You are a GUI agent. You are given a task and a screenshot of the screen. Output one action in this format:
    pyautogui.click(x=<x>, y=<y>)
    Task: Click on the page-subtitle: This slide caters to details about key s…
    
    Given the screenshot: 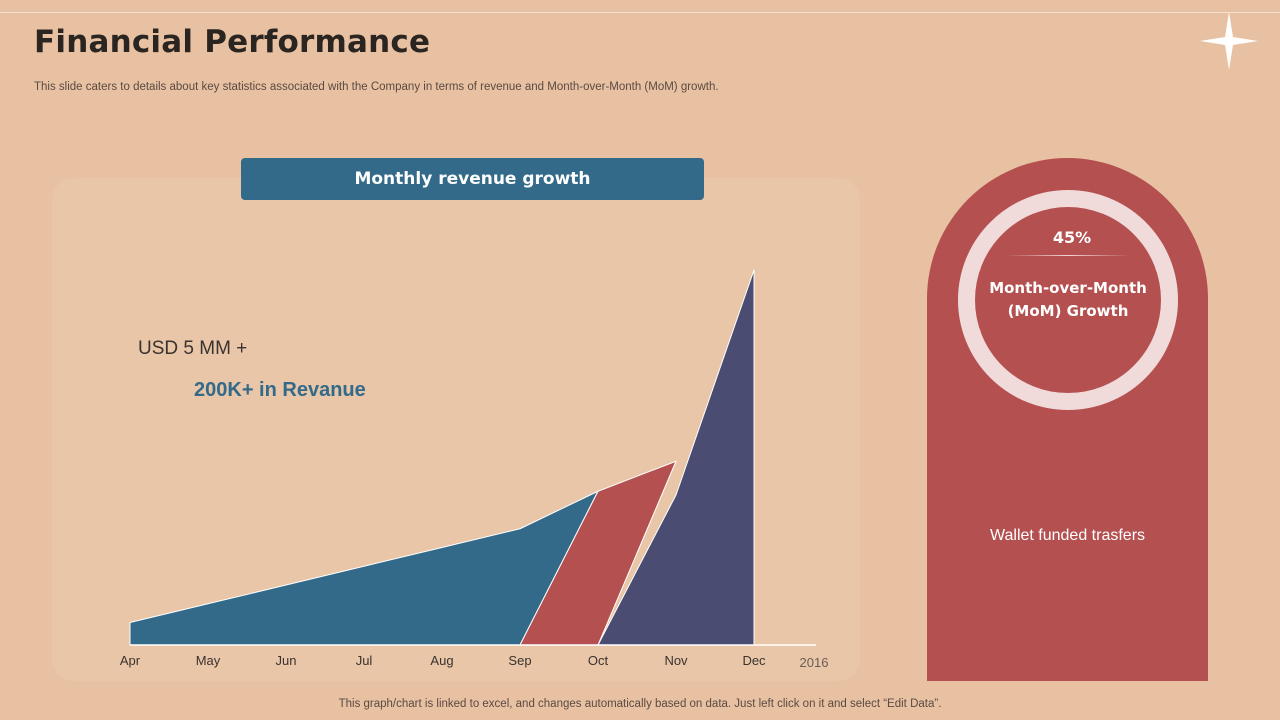 What is the action you would take?
    pyautogui.click(x=376, y=87)
    